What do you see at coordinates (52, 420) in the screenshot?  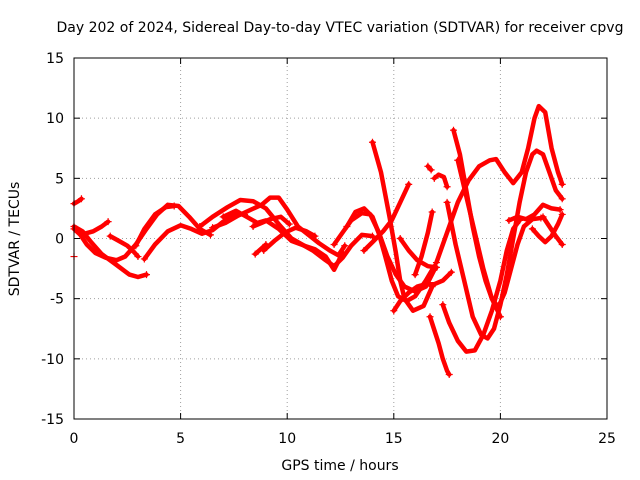 I see `y-tick-label: -15` at bounding box center [52, 420].